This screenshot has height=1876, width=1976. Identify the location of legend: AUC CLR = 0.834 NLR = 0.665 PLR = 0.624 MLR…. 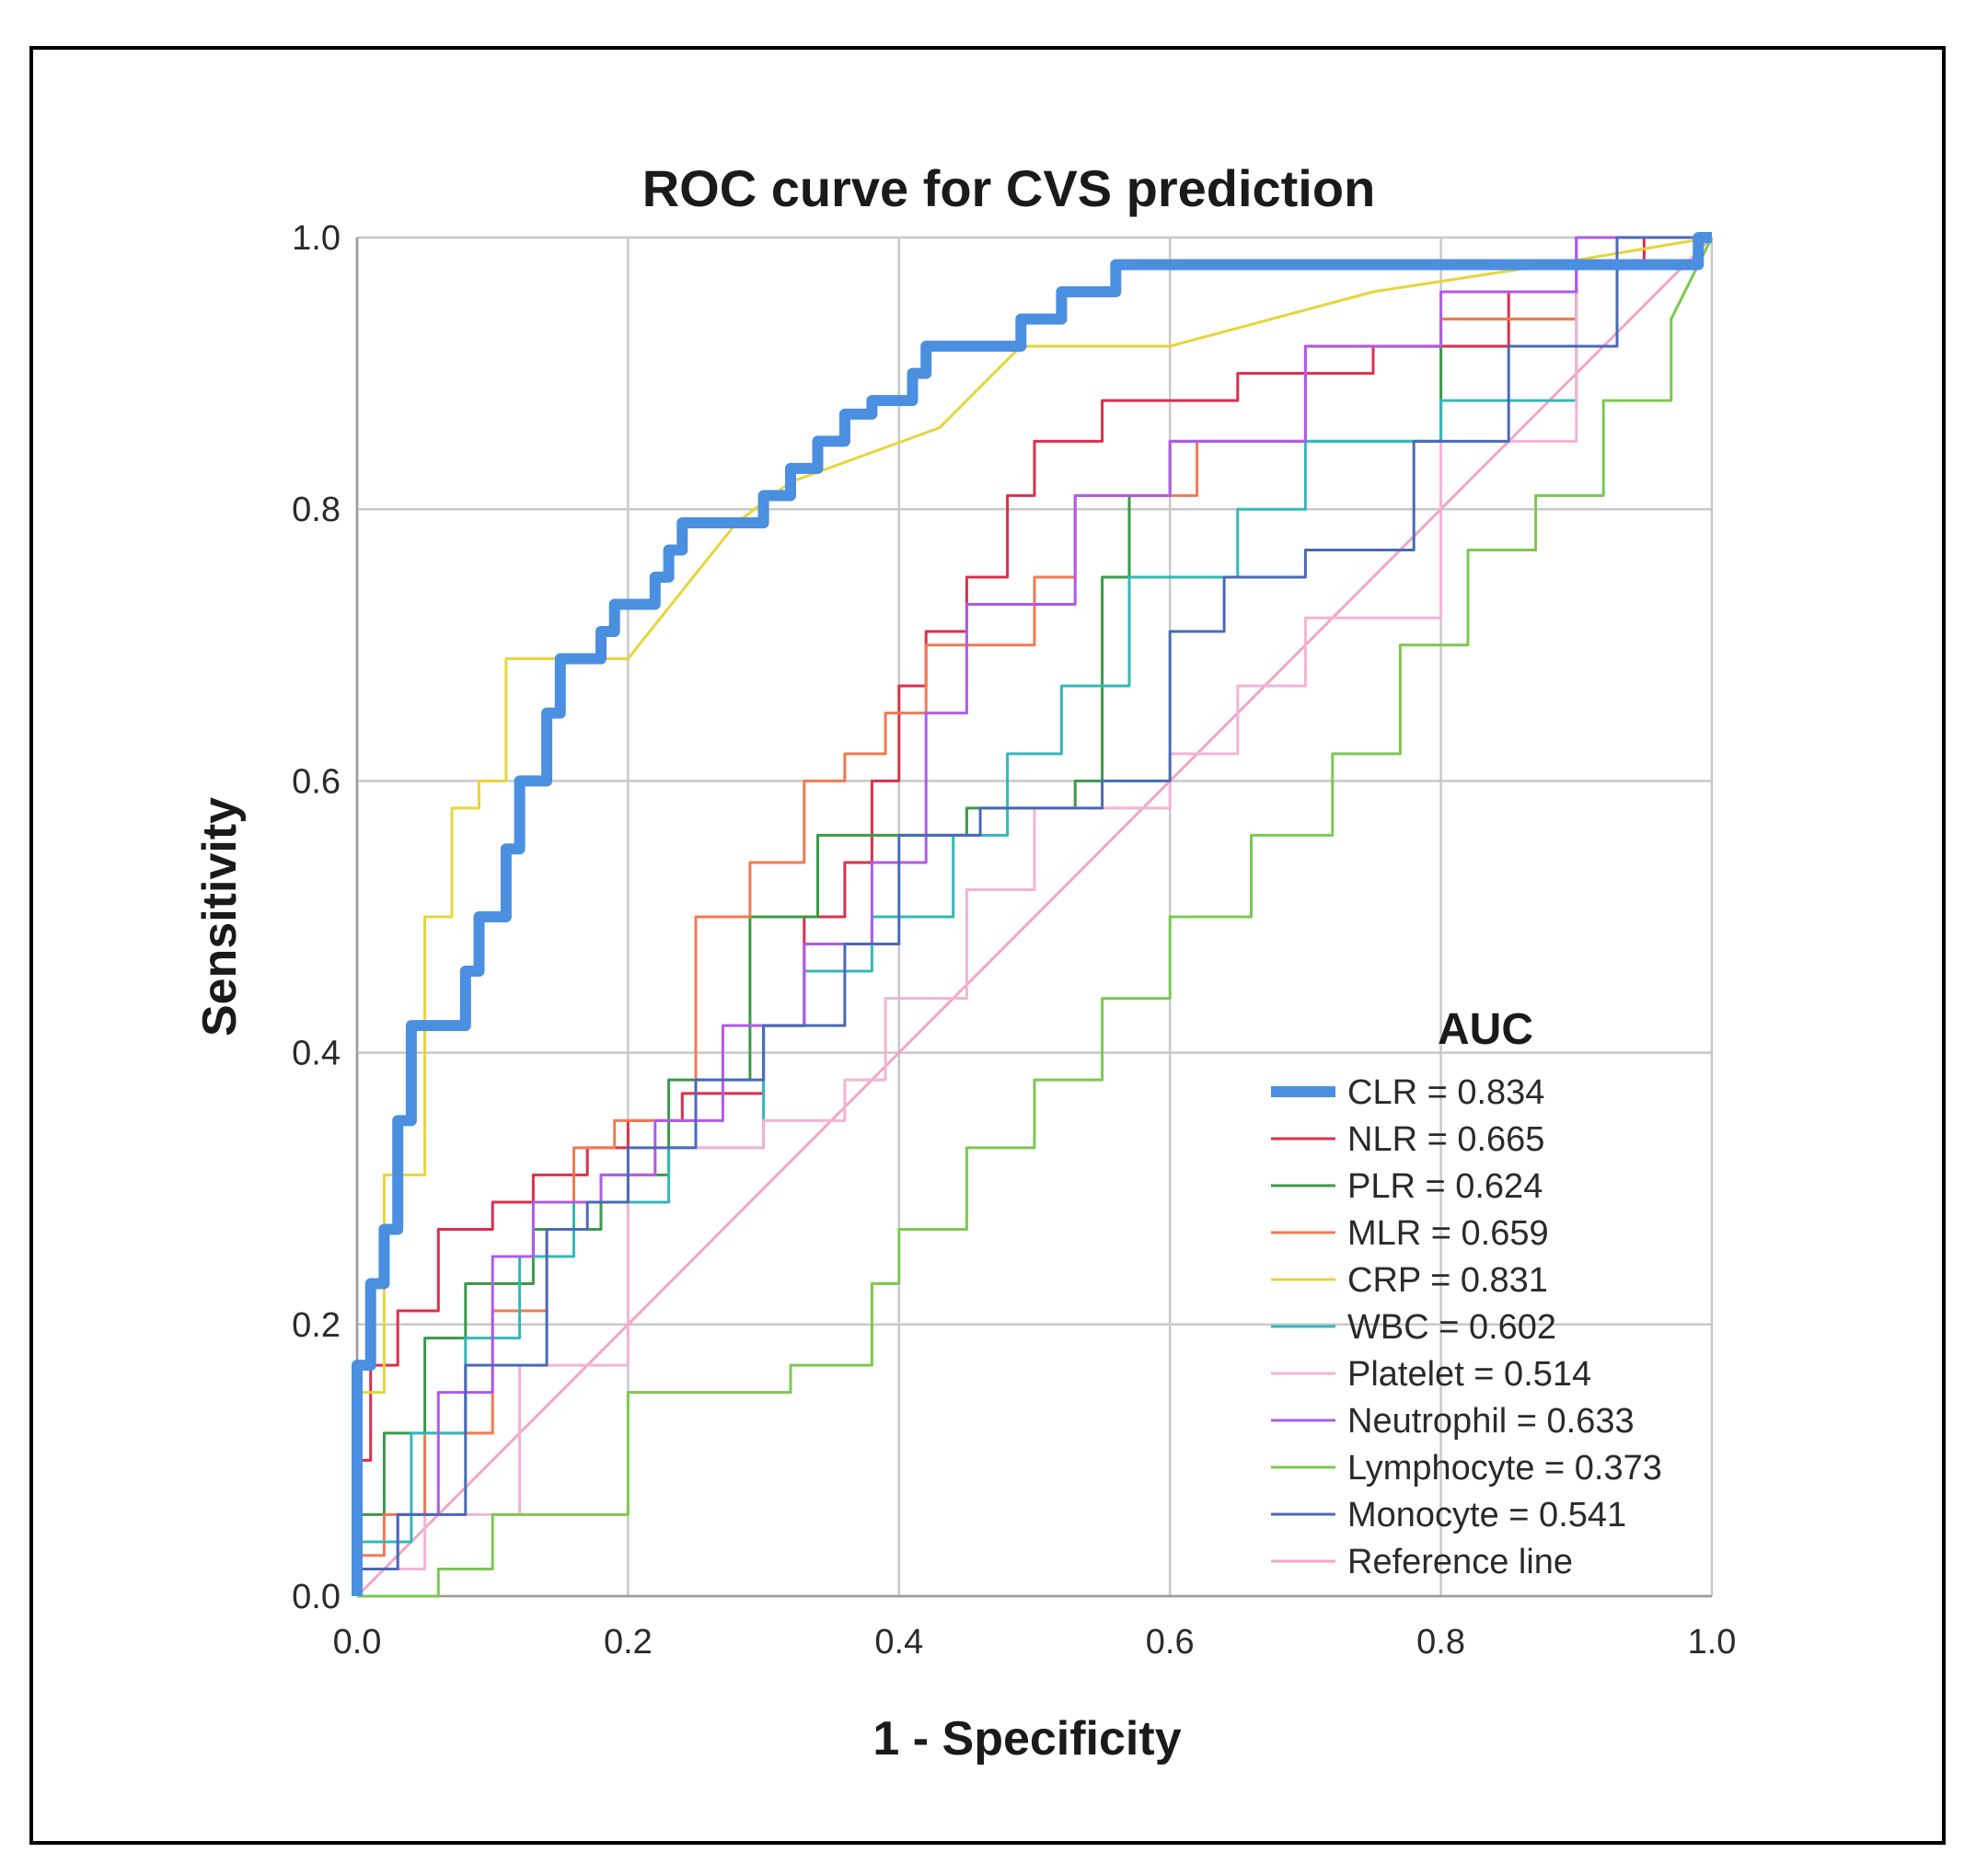
(1466, 1293).